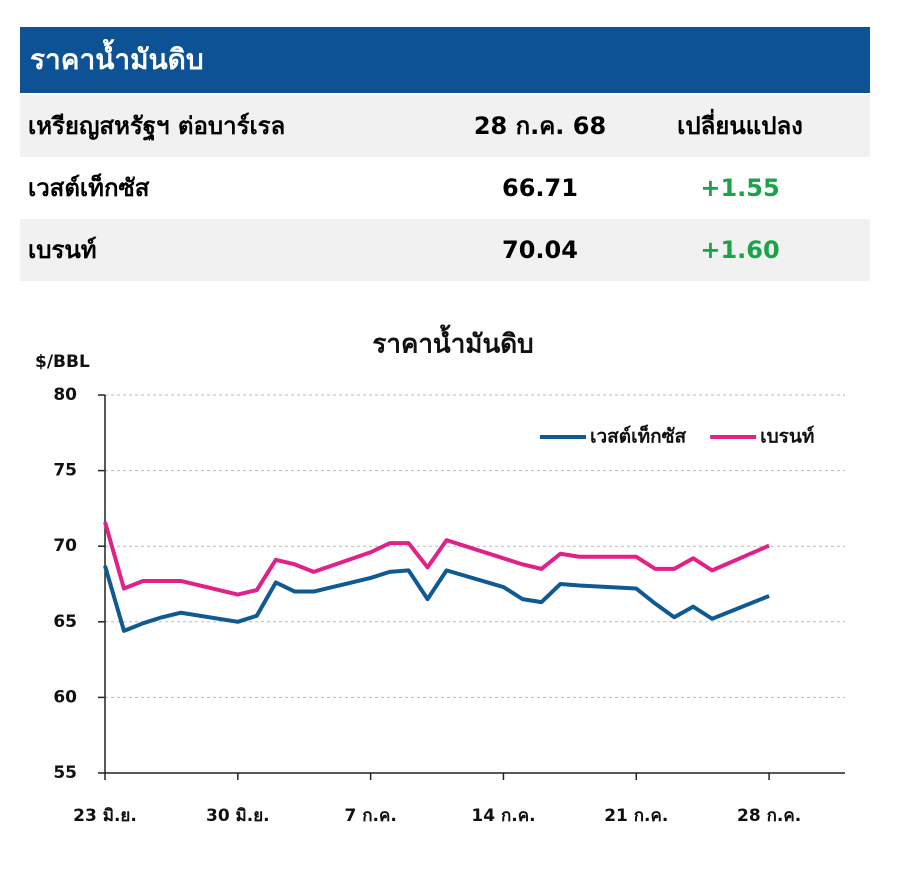  I want to click on cell: 66.71, so click(540, 188).